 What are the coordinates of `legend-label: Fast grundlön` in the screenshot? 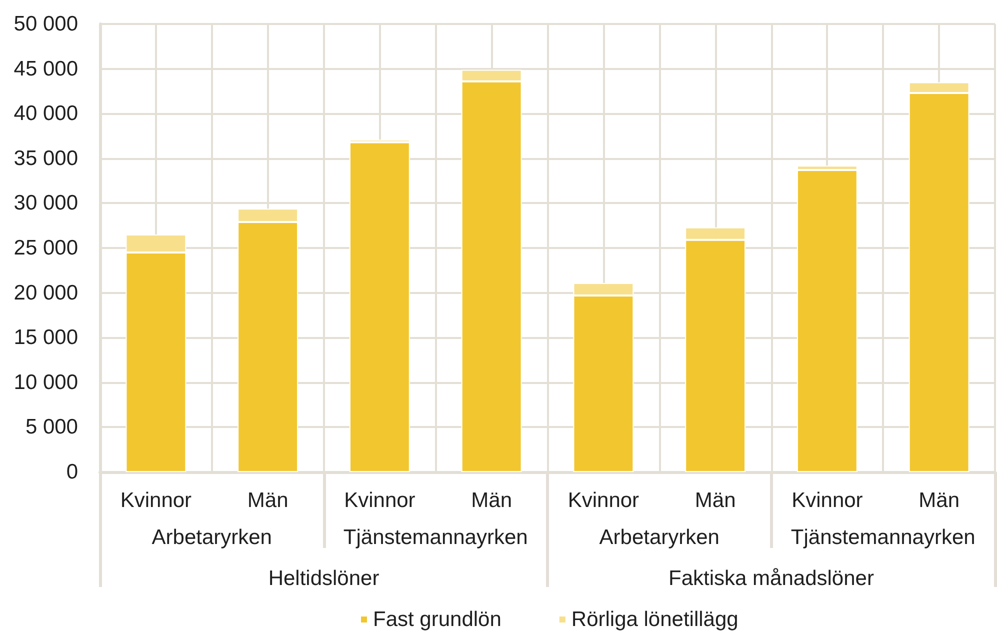 It's located at (437, 619).